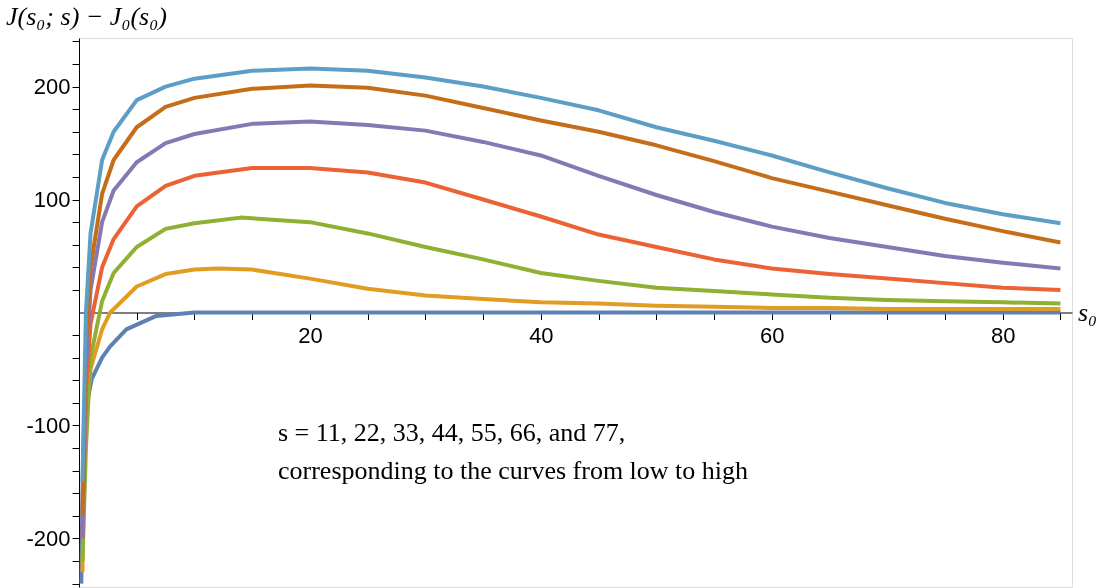 This screenshot has width=1109, height=588. I want to click on y-tick-label: -200, so click(48, 538).